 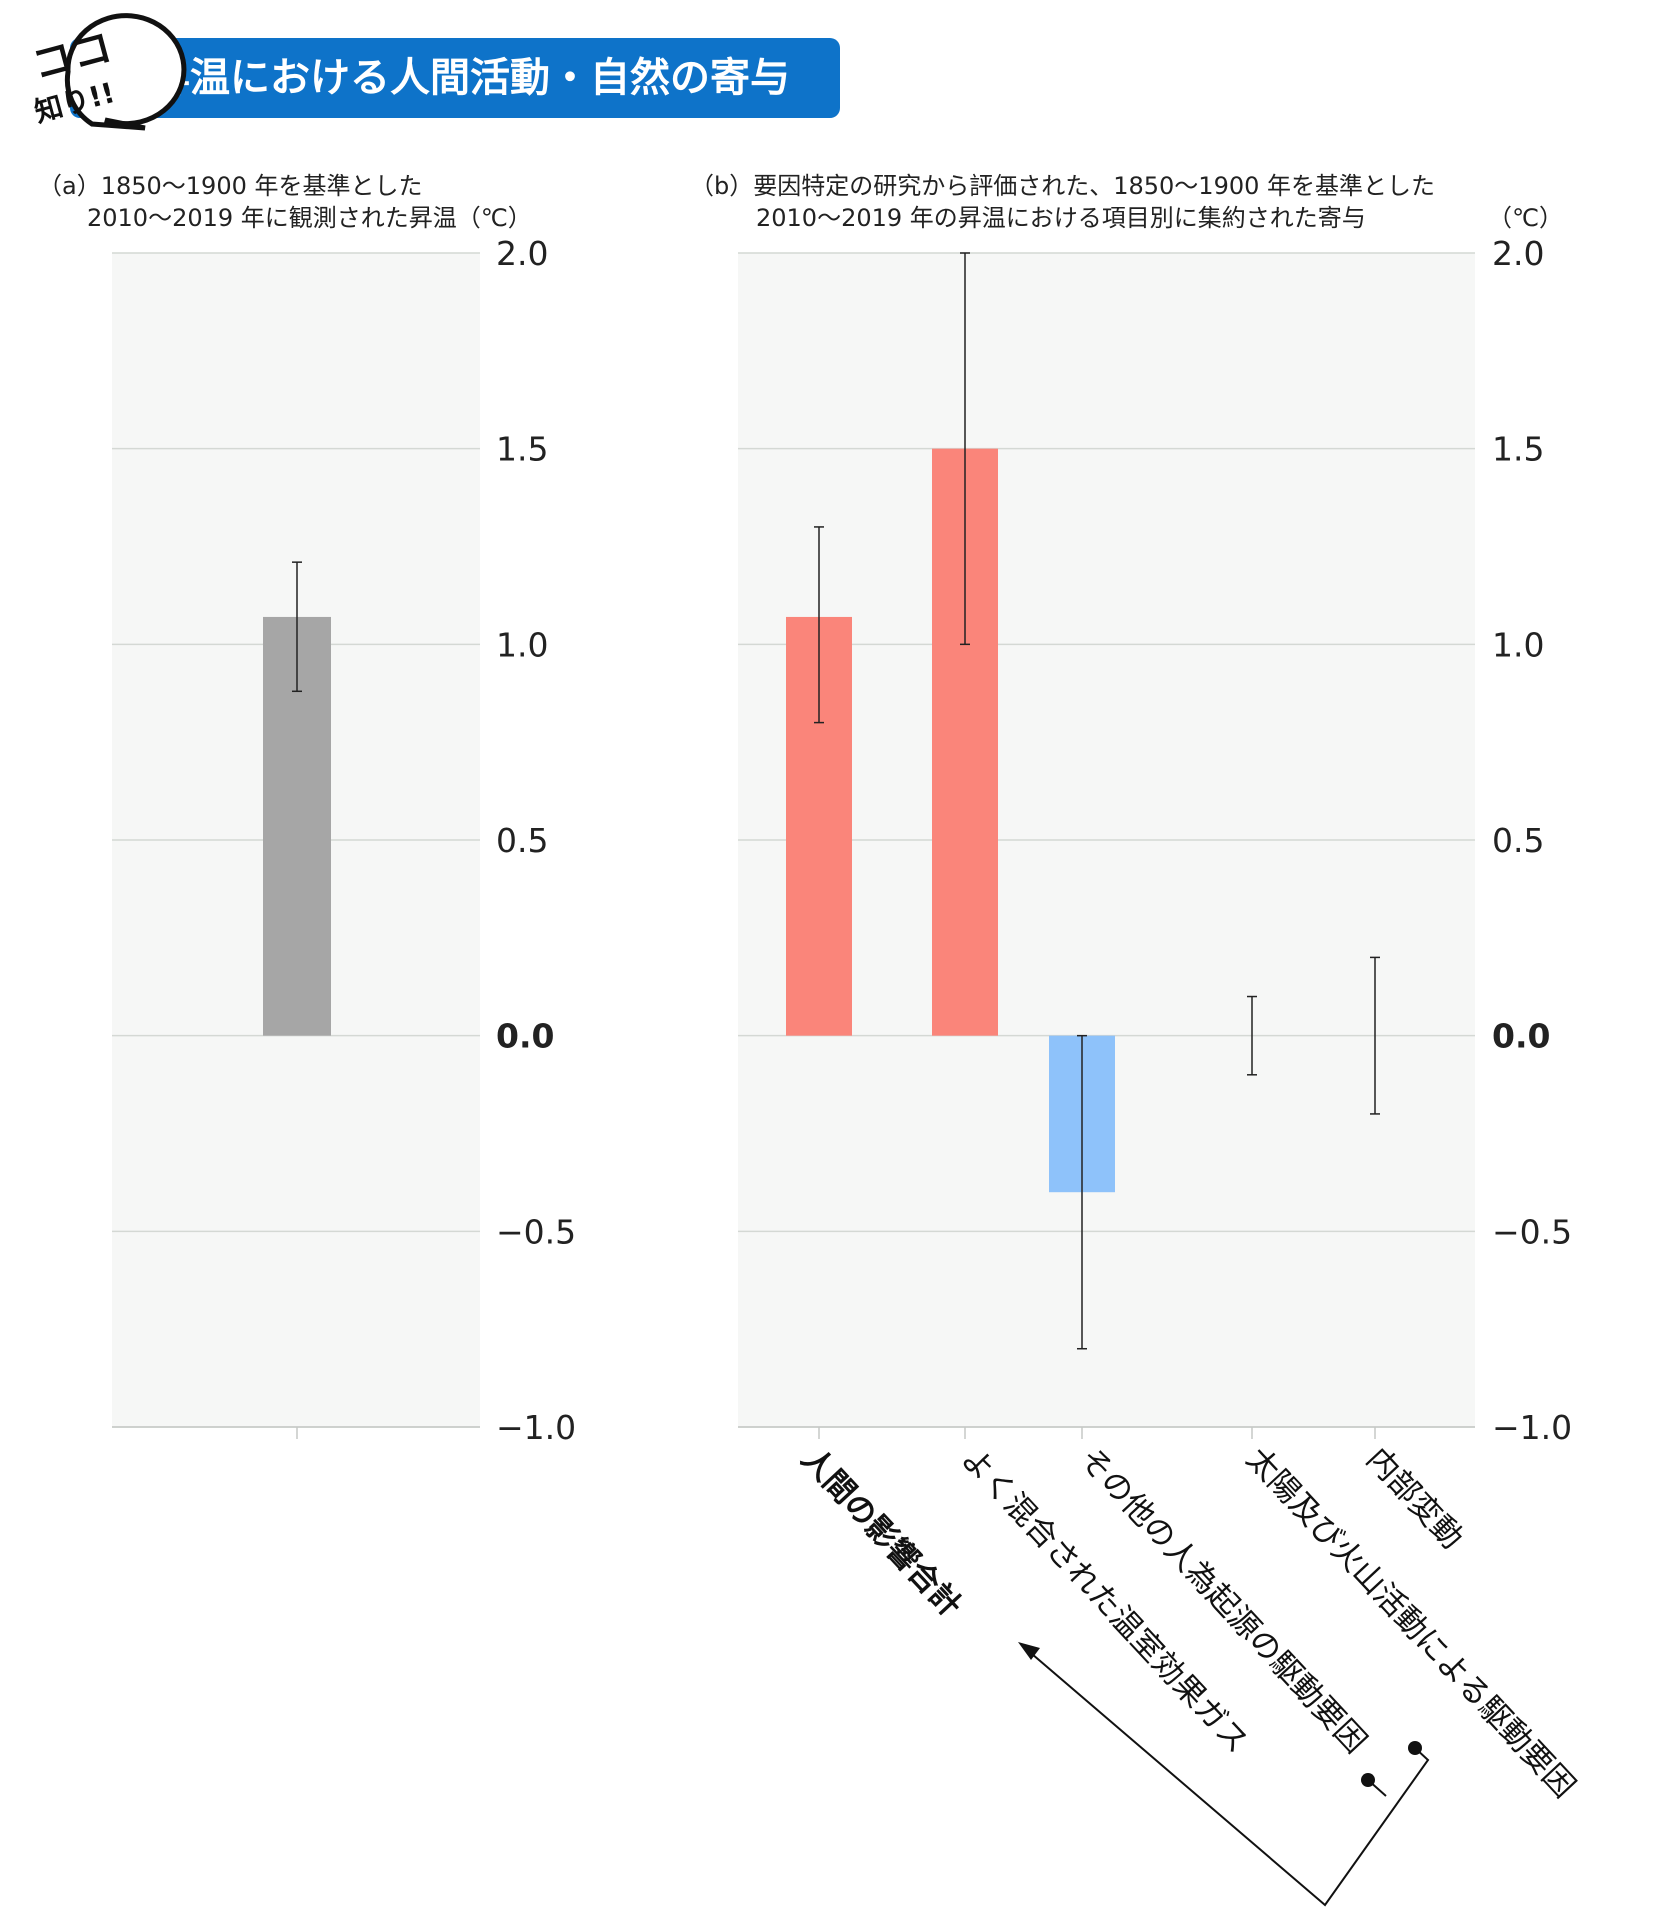 What do you see at coordinates (881, 1532) in the screenshot?
I see `x-category-label: 人間の影響合計` at bounding box center [881, 1532].